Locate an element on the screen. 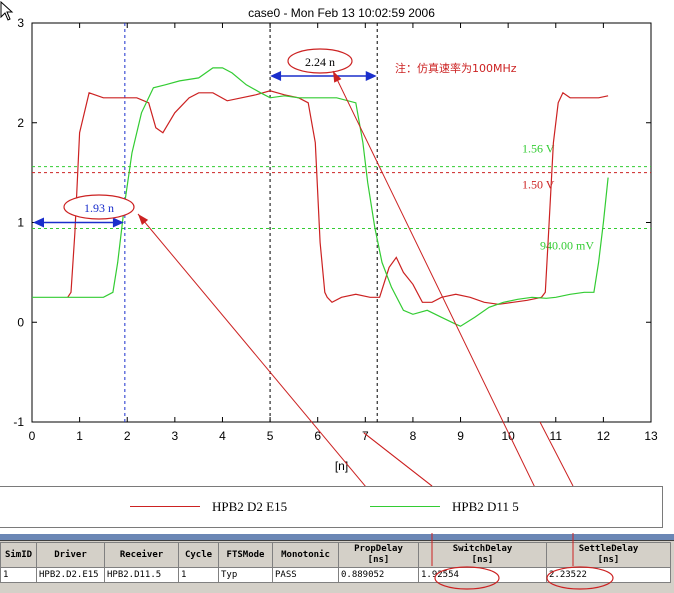 This screenshot has height=593, width=674. col-header: SwitchDelay [ns] is located at coordinates (482, 555).